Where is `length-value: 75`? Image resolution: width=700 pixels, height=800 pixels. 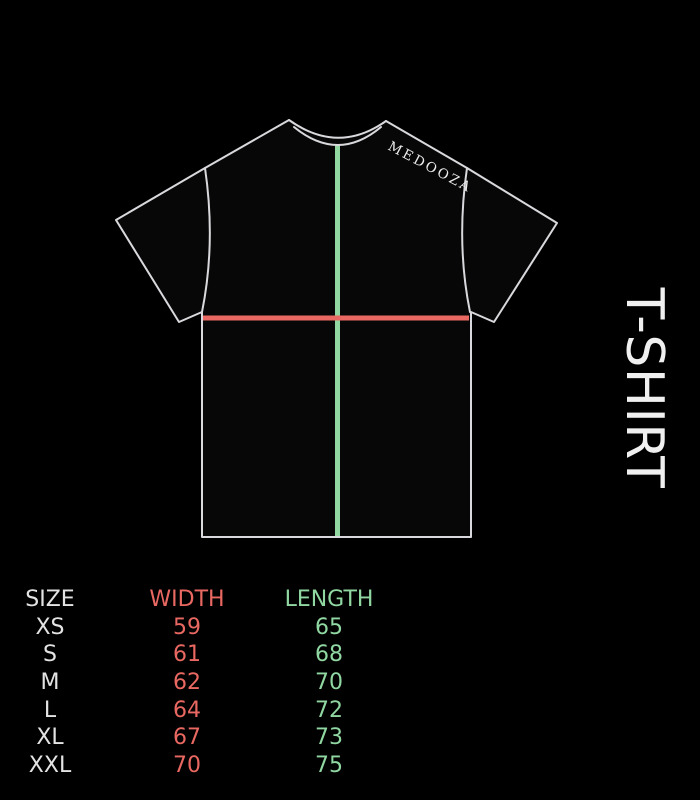 length-value: 75 is located at coordinates (329, 766).